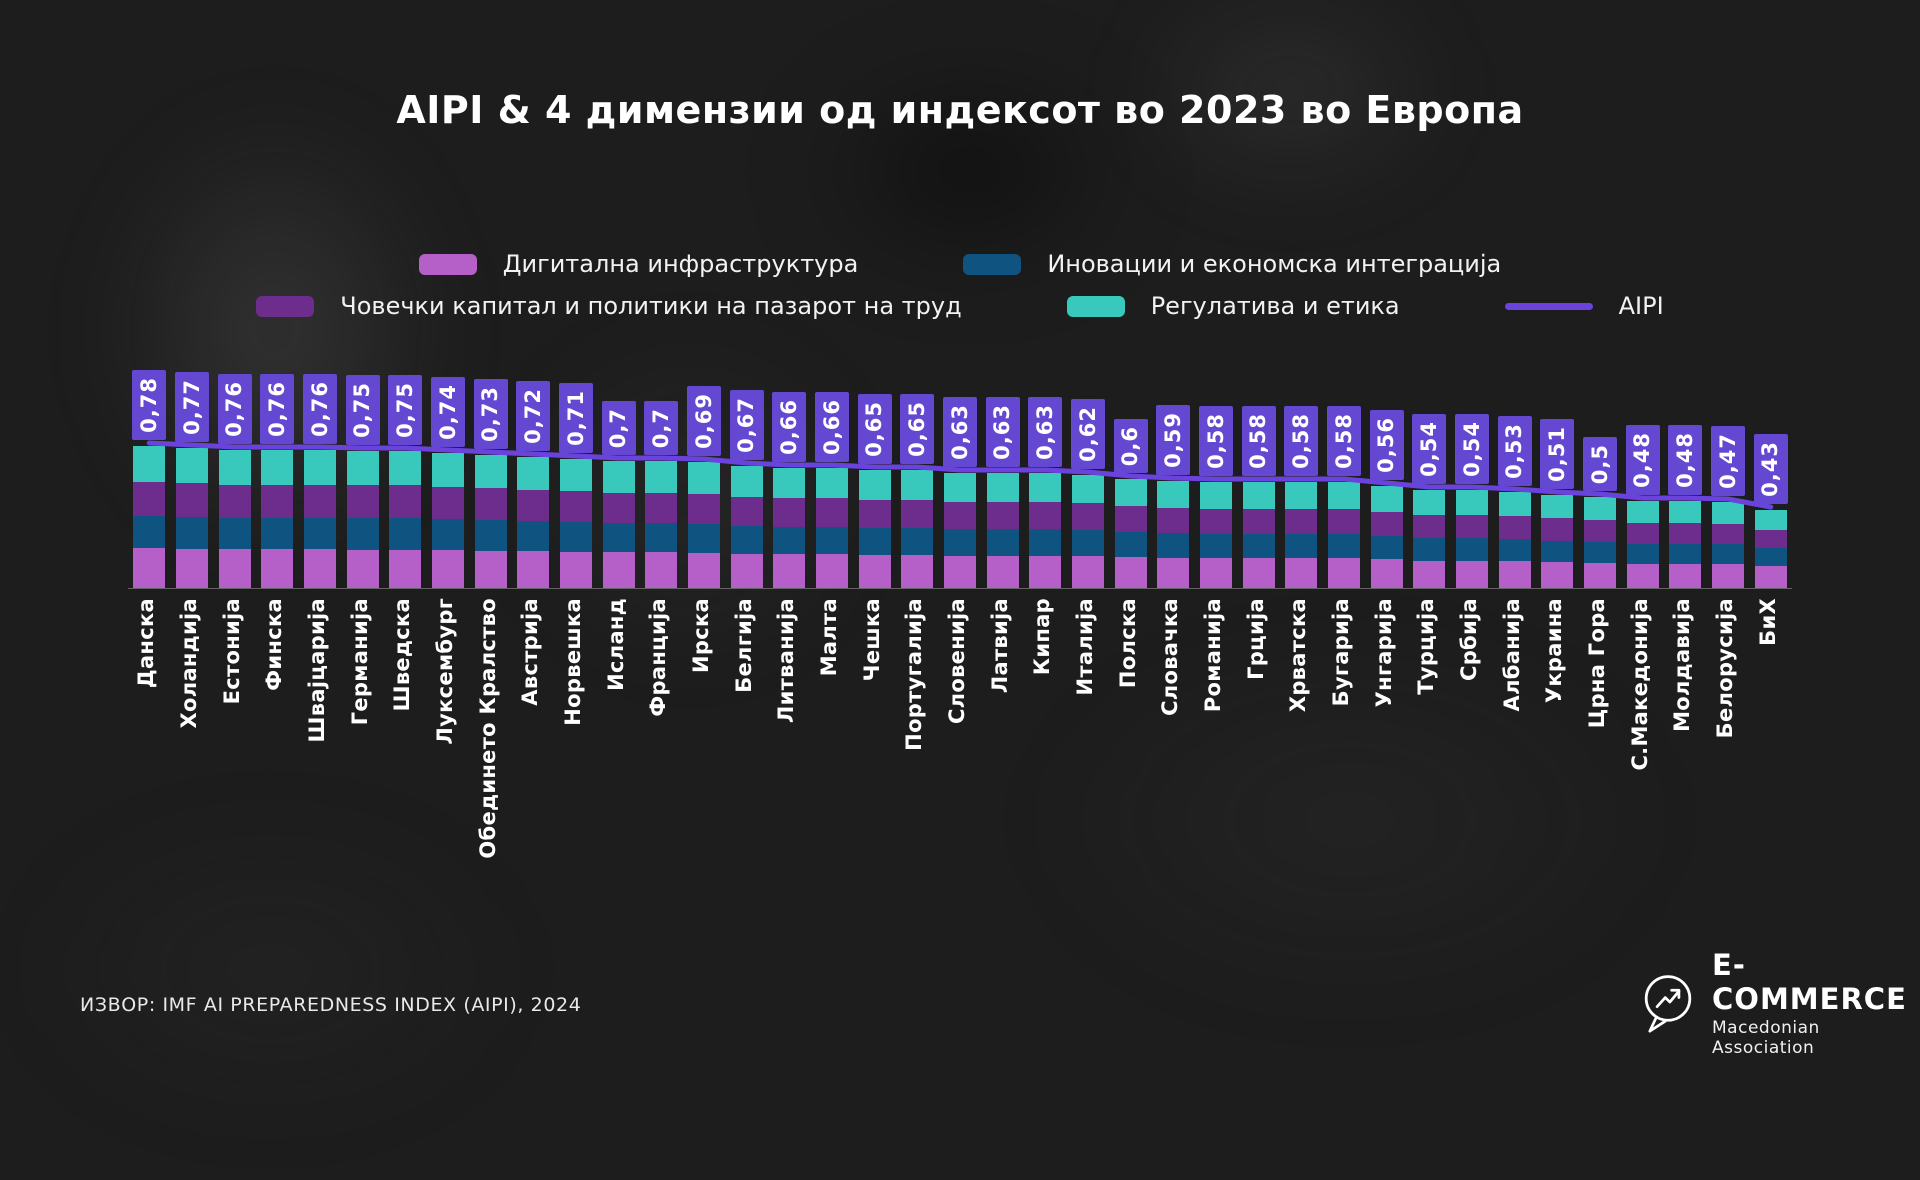 Image resolution: width=1920 pixels, height=1180 pixels. I want to click on category-label: Обединето Кралство, so click(487, 728).